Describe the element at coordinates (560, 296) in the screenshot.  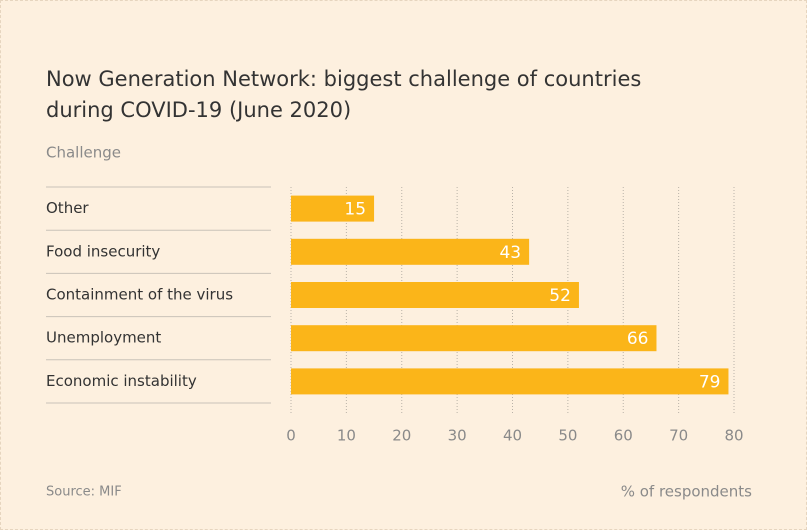
I see `value-label: 52` at that location.